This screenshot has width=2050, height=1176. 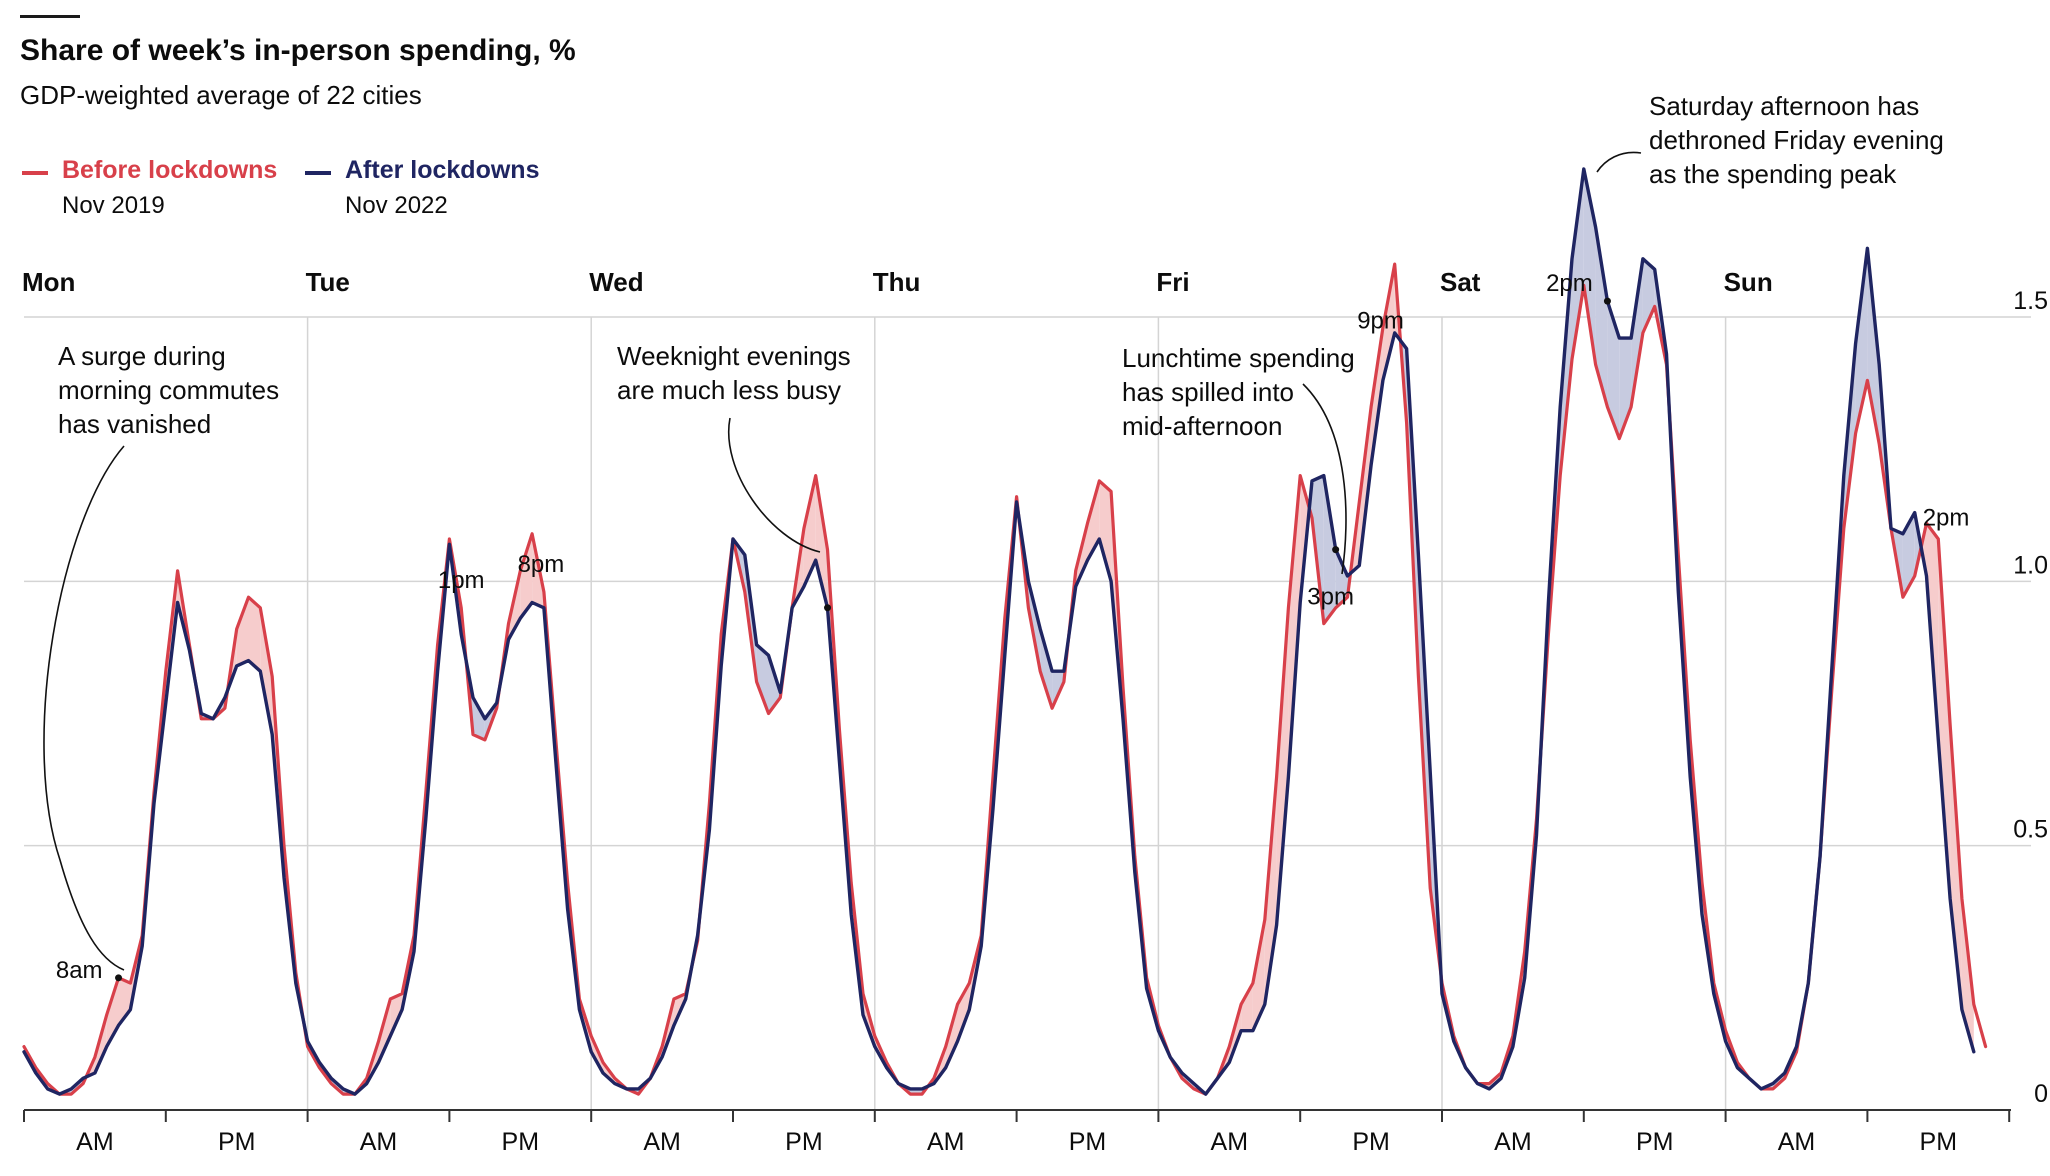 What do you see at coordinates (1202, 426) in the screenshot?
I see `annotation-text-3: mid-afternoon` at bounding box center [1202, 426].